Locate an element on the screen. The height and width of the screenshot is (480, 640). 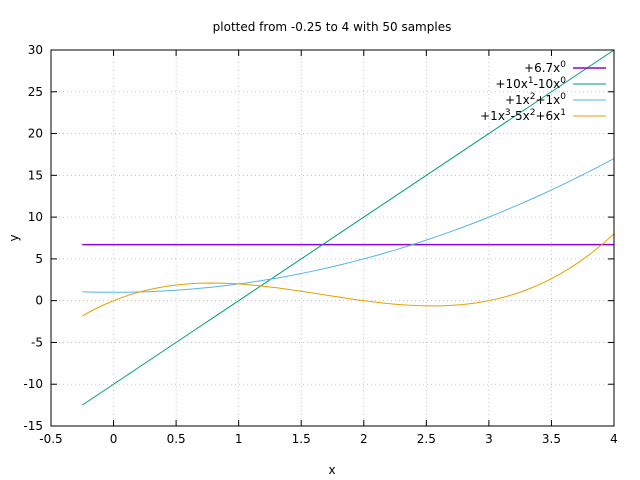
legend-label-4: +1x3-5x2+6x1 is located at coordinates (523, 115).